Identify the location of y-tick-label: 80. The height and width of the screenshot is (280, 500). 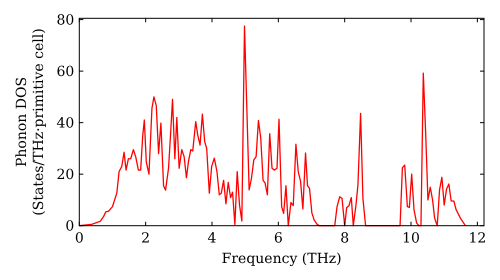
(65, 20).